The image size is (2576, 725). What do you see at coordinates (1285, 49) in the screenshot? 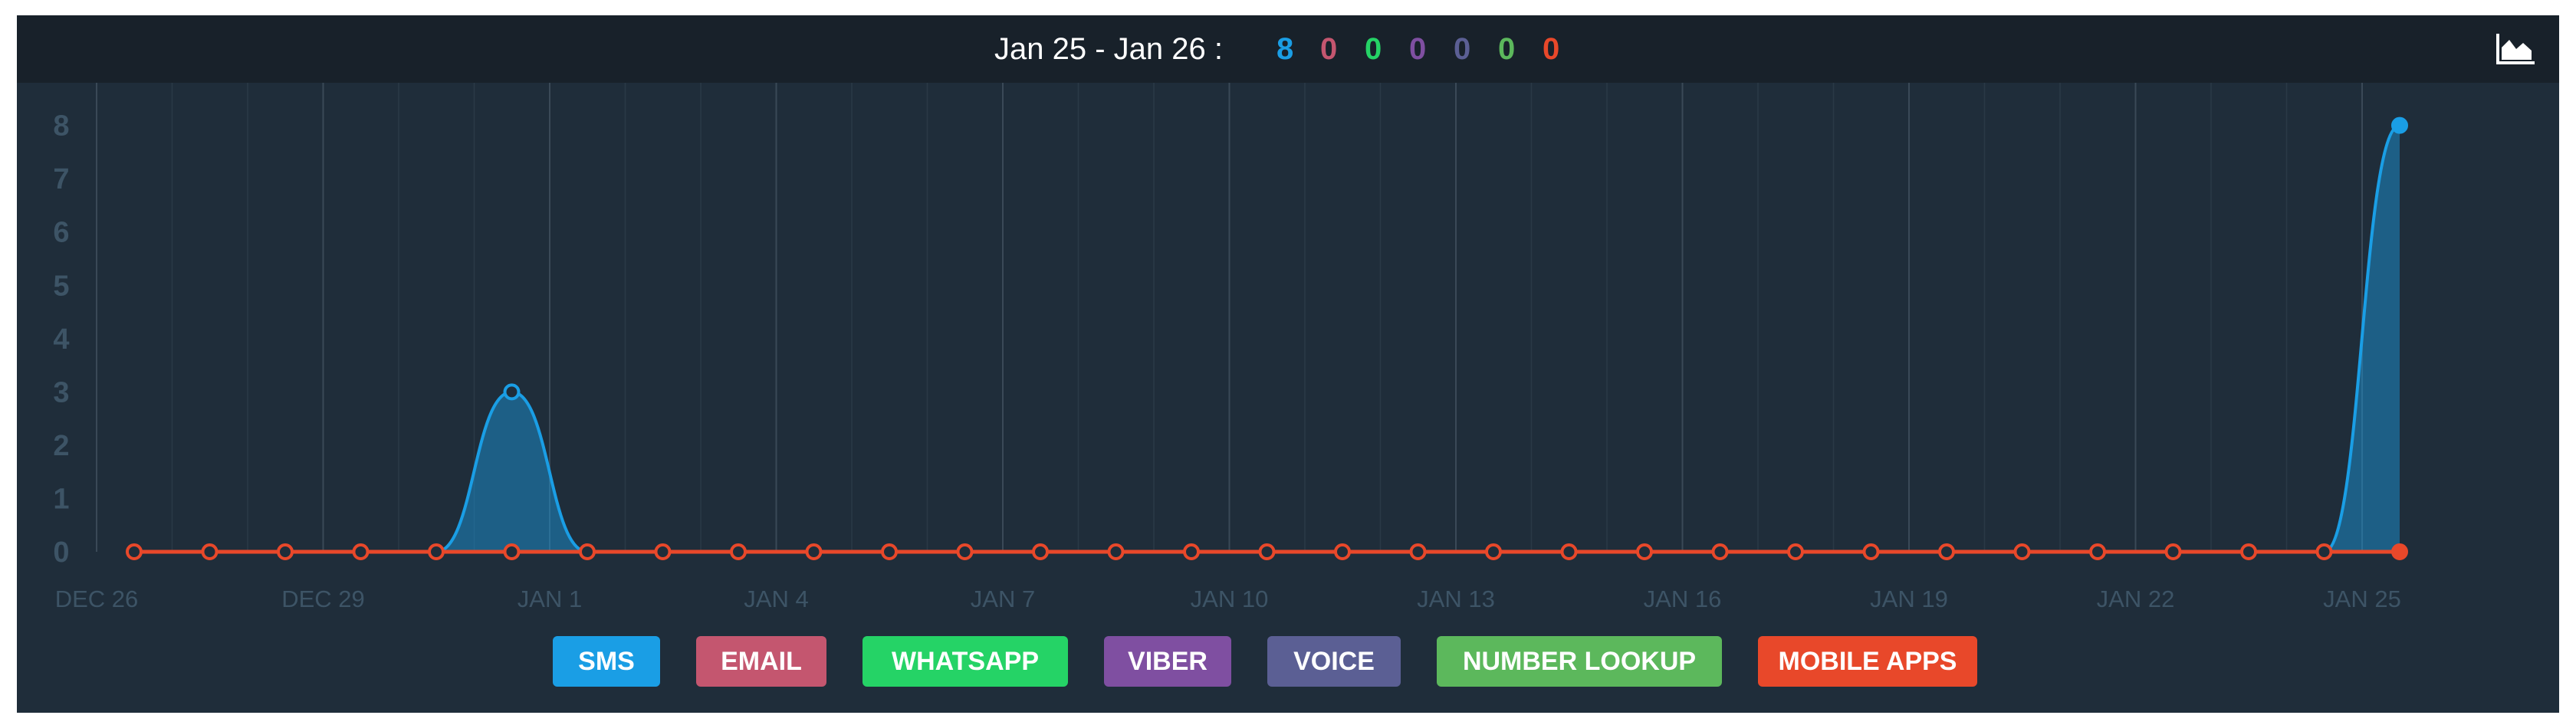
I see `counter-sms: 8` at bounding box center [1285, 49].